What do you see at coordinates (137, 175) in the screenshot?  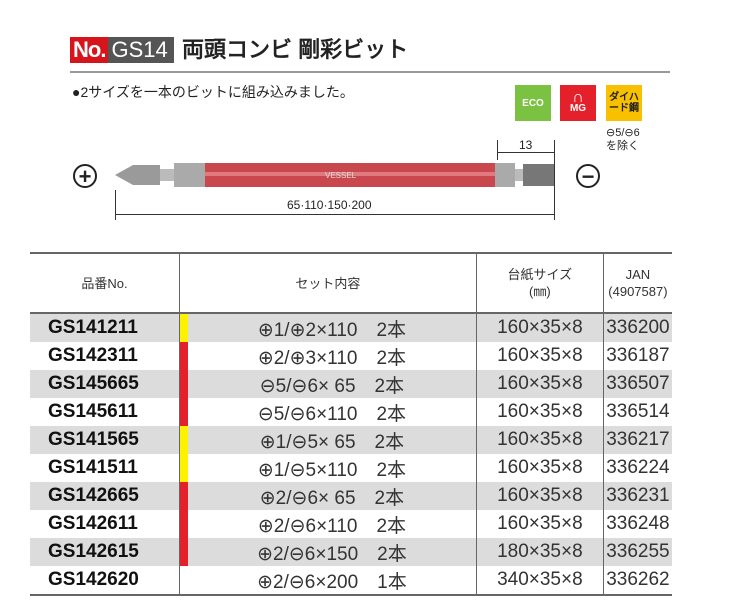 I see `phillips-tip` at bounding box center [137, 175].